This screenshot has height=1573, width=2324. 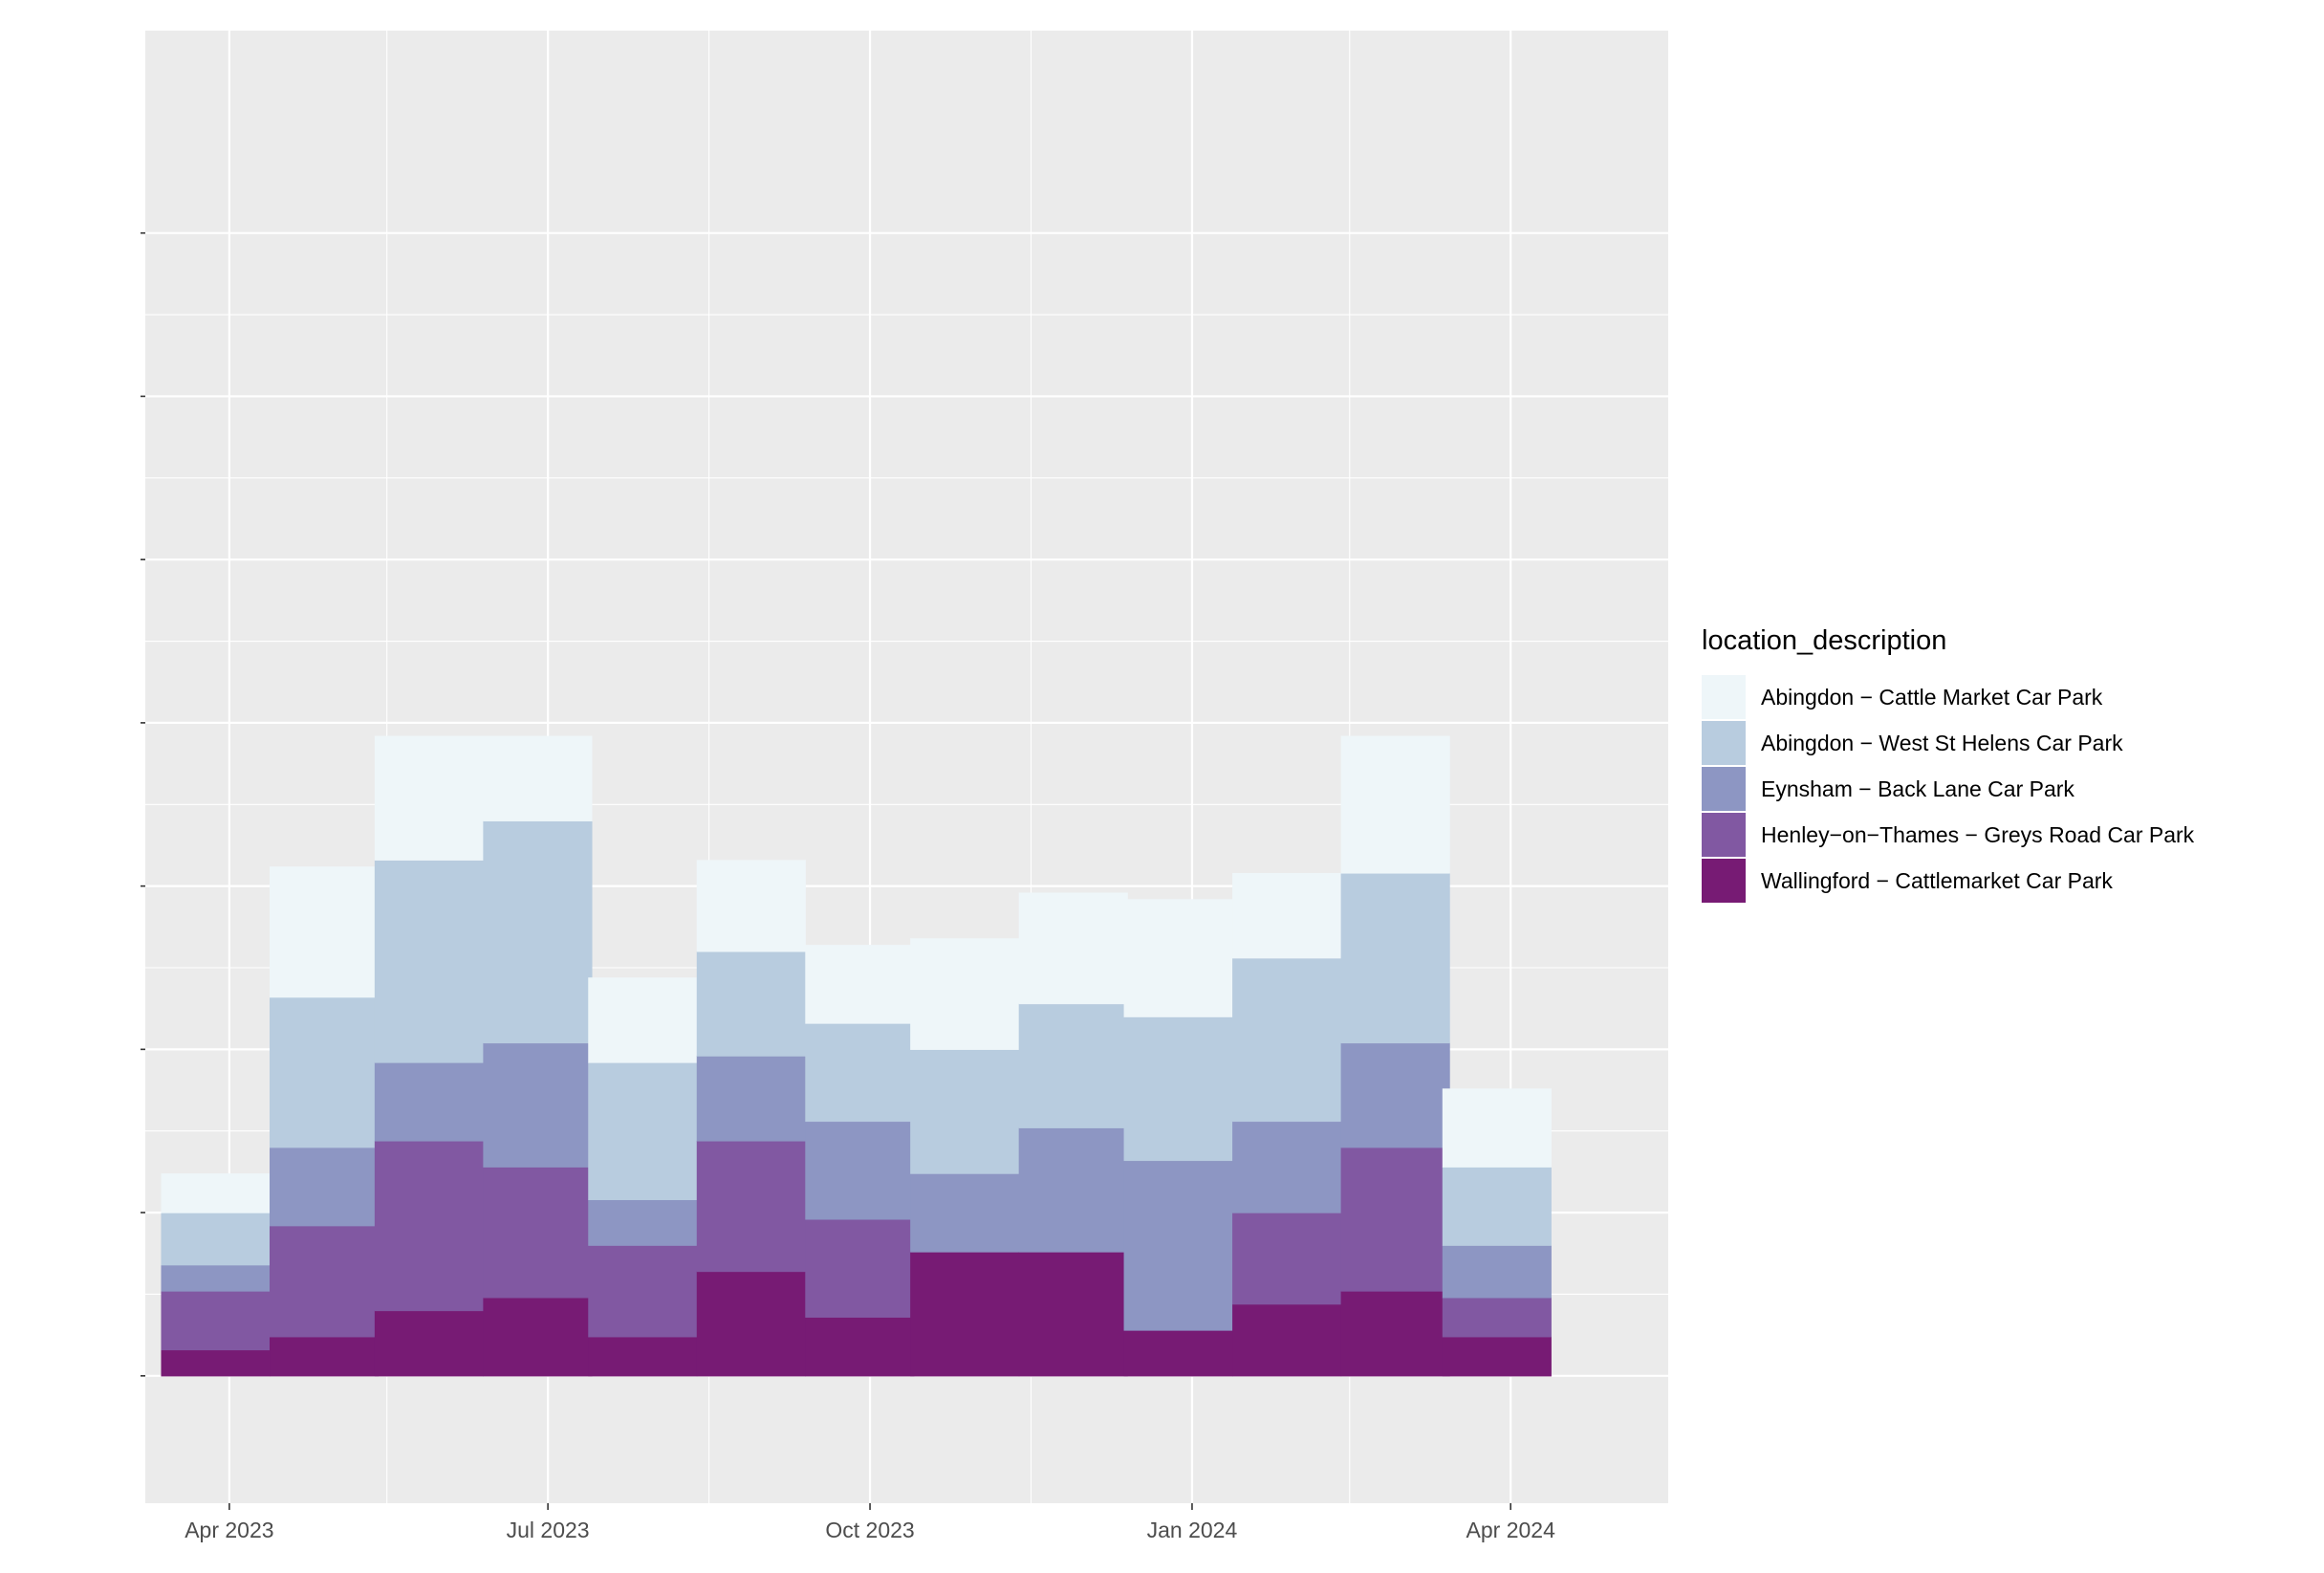 I want to click on x-tick-label: Jul 2023, so click(x=548, y=1530).